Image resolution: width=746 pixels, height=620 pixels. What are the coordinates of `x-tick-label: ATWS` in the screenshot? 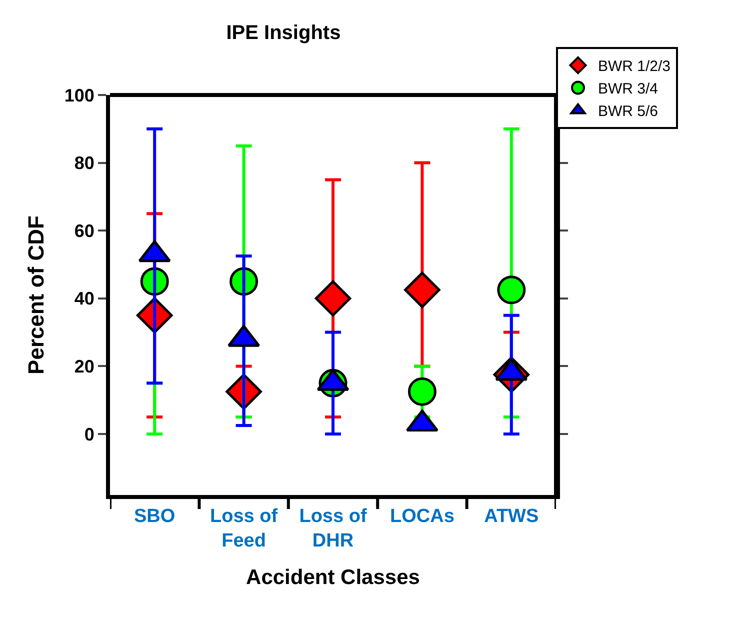 It's located at (511, 516).